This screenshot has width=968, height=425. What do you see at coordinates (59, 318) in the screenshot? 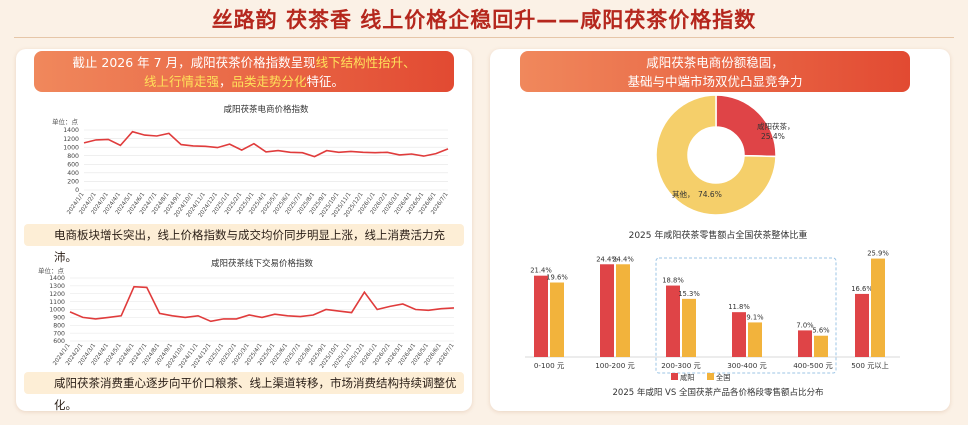
I see `line-chart-2-ytick: 900` at bounding box center [59, 318].